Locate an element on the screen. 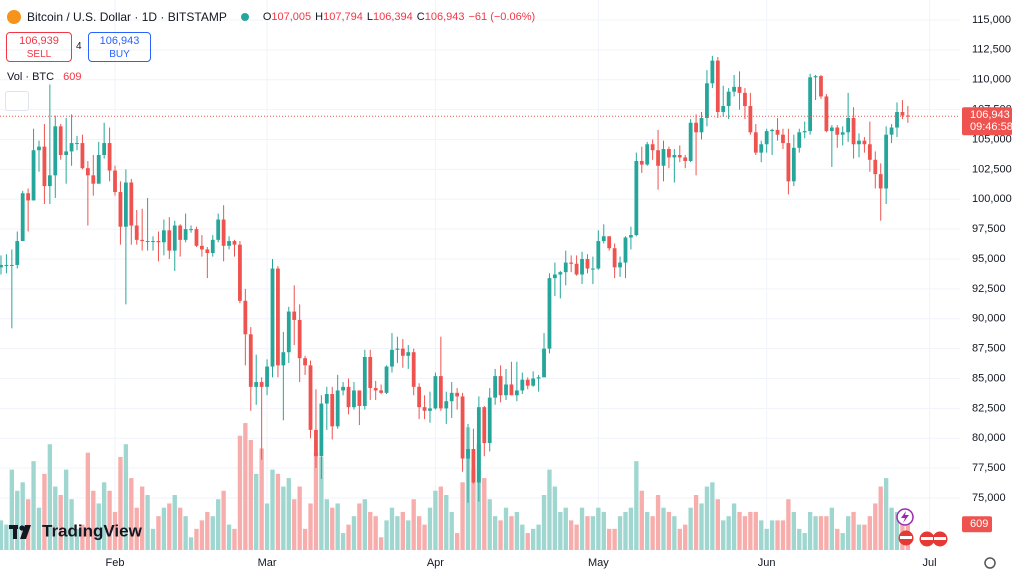 The width and height of the screenshot is (1024, 580). buy-button: 106,943 BUY is located at coordinates (119, 47).